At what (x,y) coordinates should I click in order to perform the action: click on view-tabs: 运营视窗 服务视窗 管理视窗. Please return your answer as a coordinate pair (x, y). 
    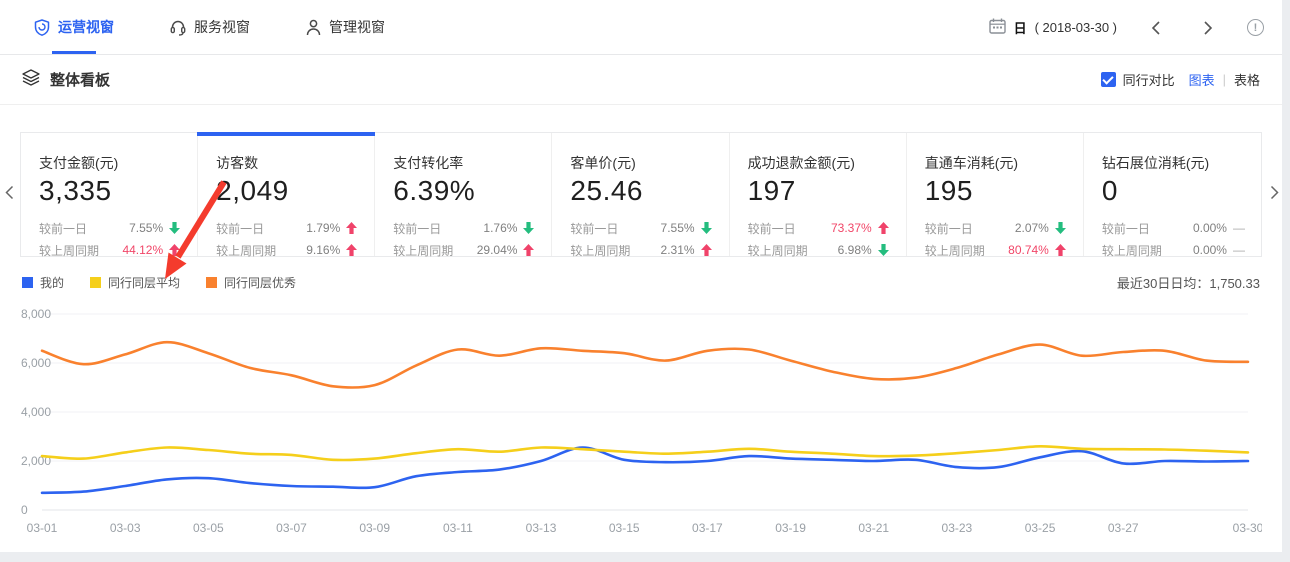
    Looking at the image, I should click on (214, 27).